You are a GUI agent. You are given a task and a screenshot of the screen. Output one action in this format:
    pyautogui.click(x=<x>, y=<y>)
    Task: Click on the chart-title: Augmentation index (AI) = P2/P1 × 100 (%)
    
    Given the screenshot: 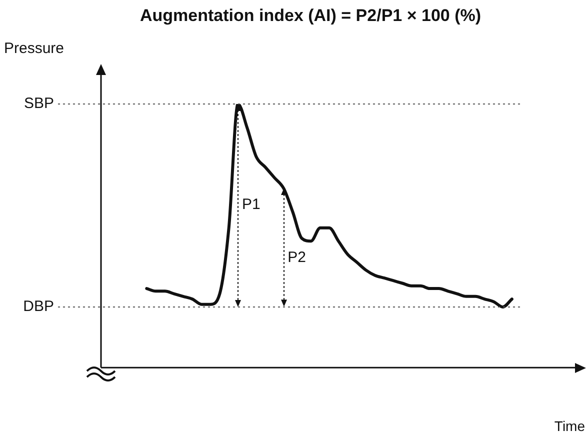 What is the action you would take?
    pyautogui.click(x=311, y=16)
    